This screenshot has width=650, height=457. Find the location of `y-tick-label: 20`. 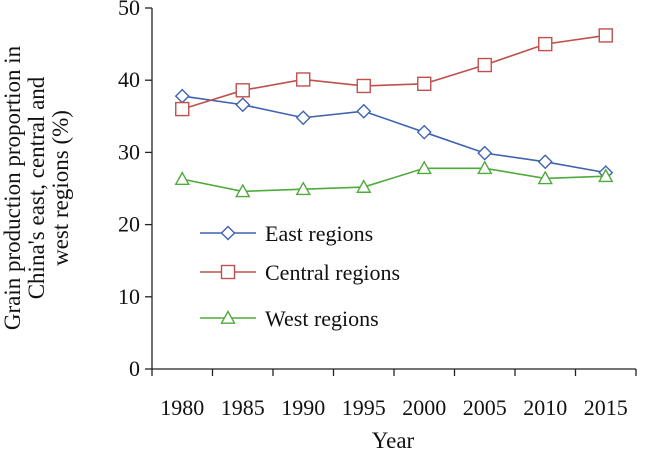

y-tick-label: 20 is located at coordinates (129, 224).